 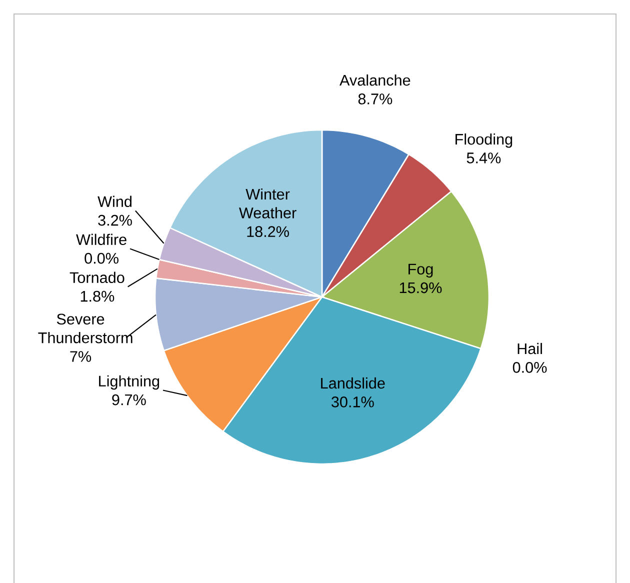 What do you see at coordinates (81, 356) in the screenshot?
I see `data-label: 7%` at bounding box center [81, 356].